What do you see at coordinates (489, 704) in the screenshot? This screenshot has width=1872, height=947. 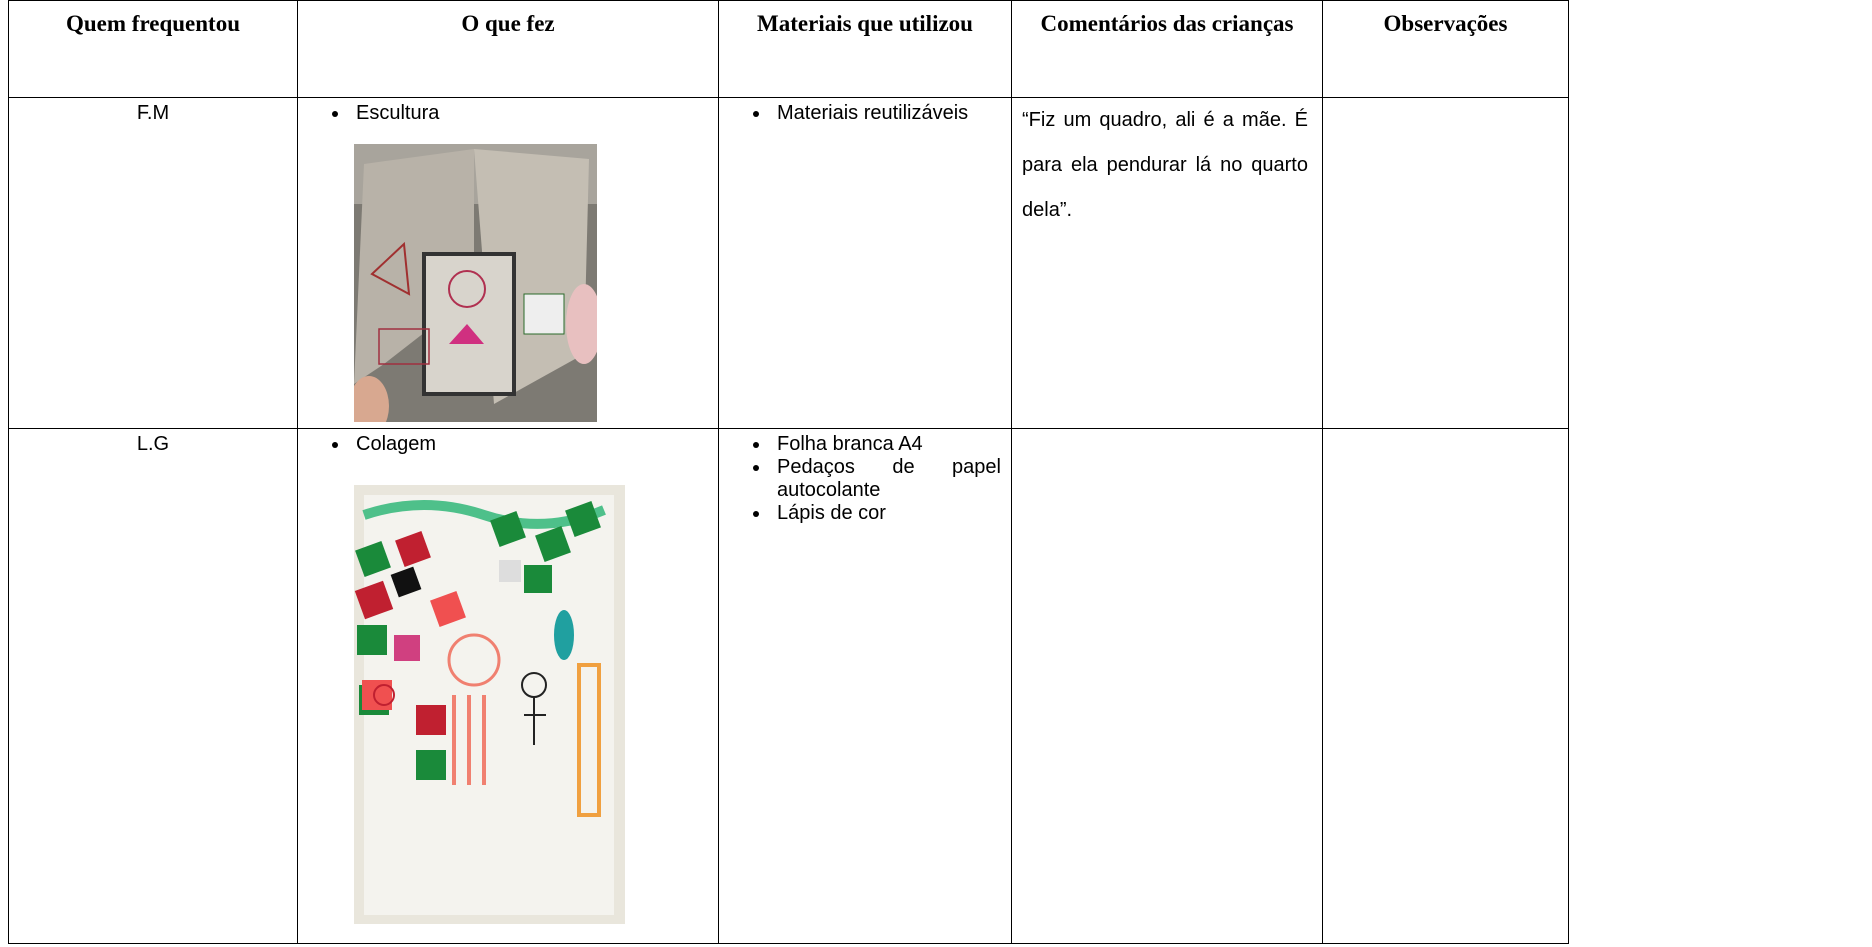 I see `photo-collage` at bounding box center [489, 704].